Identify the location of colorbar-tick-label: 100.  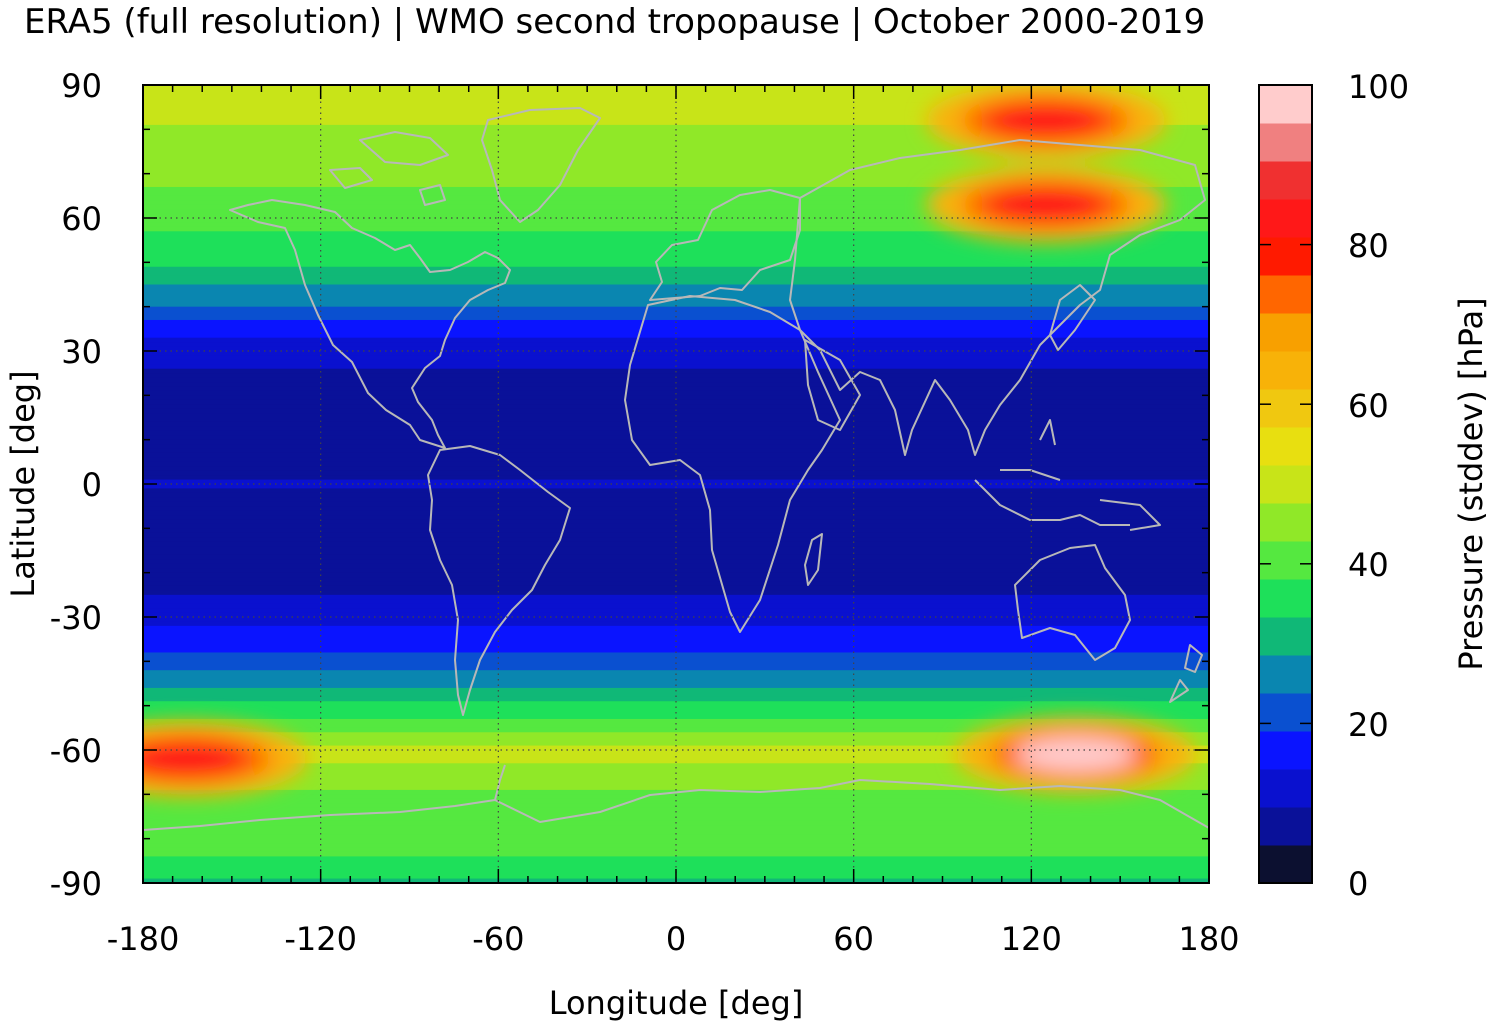
(1378, 87).